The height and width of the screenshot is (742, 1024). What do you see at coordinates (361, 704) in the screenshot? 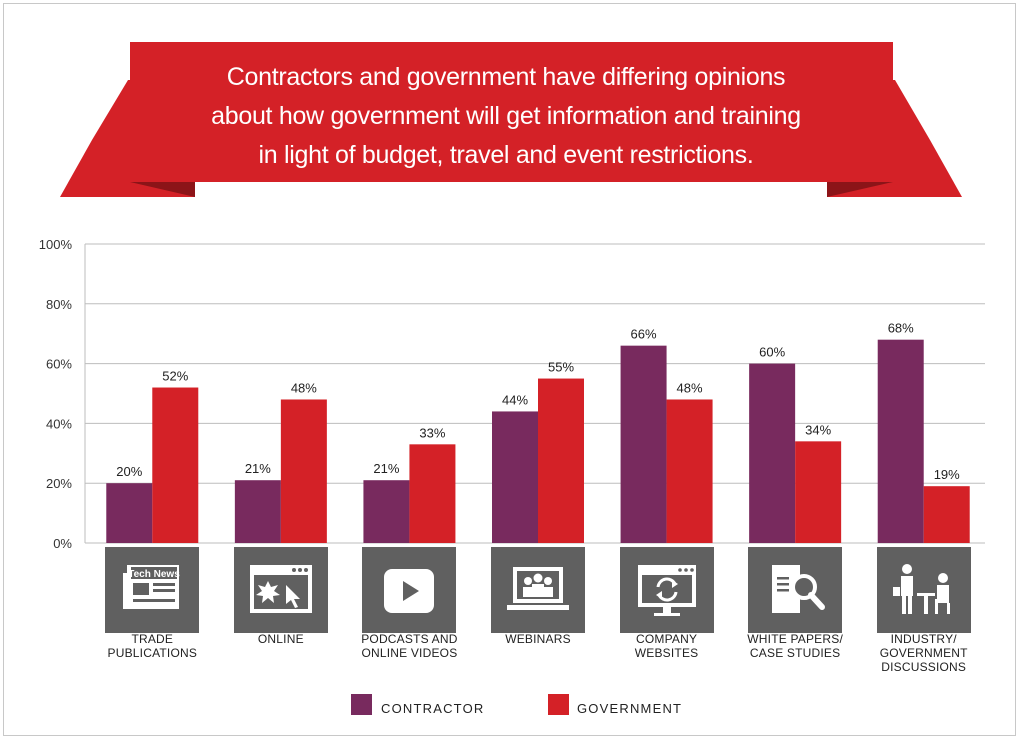
I see `legend-swatch-contractor` at bounding box center [361, 704].